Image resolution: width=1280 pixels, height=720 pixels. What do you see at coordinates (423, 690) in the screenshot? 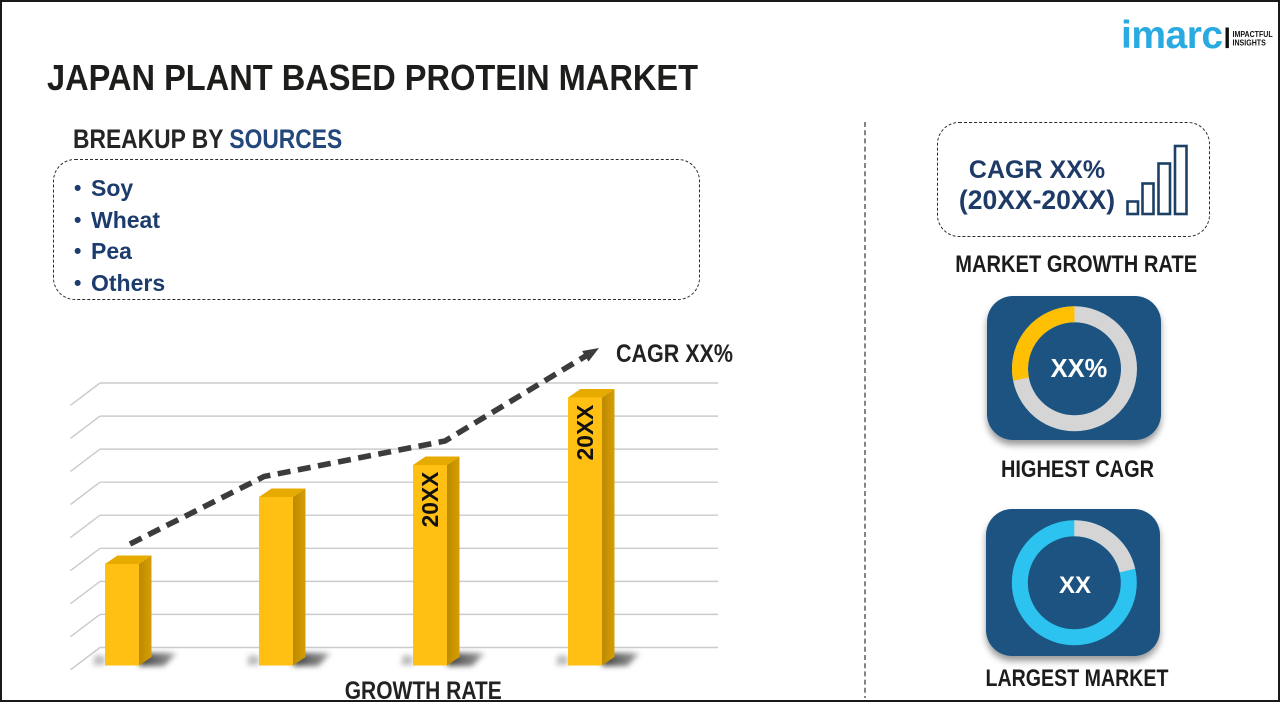
I see `svg-text: GROWTH RATE` at bounding box center [423, 690].